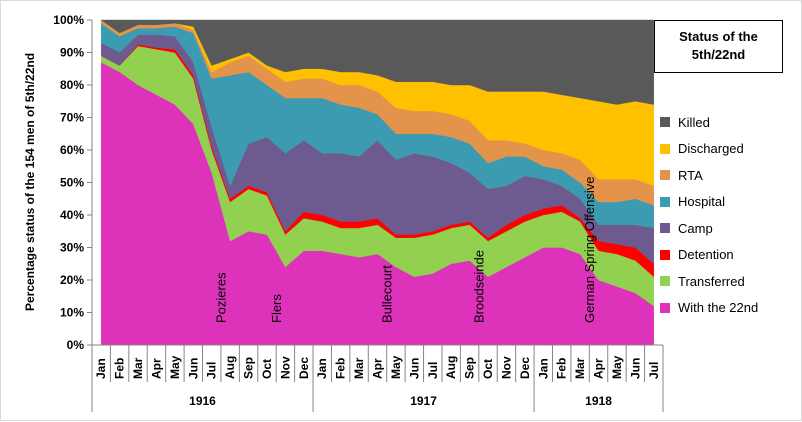 This screenshot has width=802, height=422. Describe the element at coordinates (72, 248) in the screenshot. I see `y-tick-label: 30%` at that location.